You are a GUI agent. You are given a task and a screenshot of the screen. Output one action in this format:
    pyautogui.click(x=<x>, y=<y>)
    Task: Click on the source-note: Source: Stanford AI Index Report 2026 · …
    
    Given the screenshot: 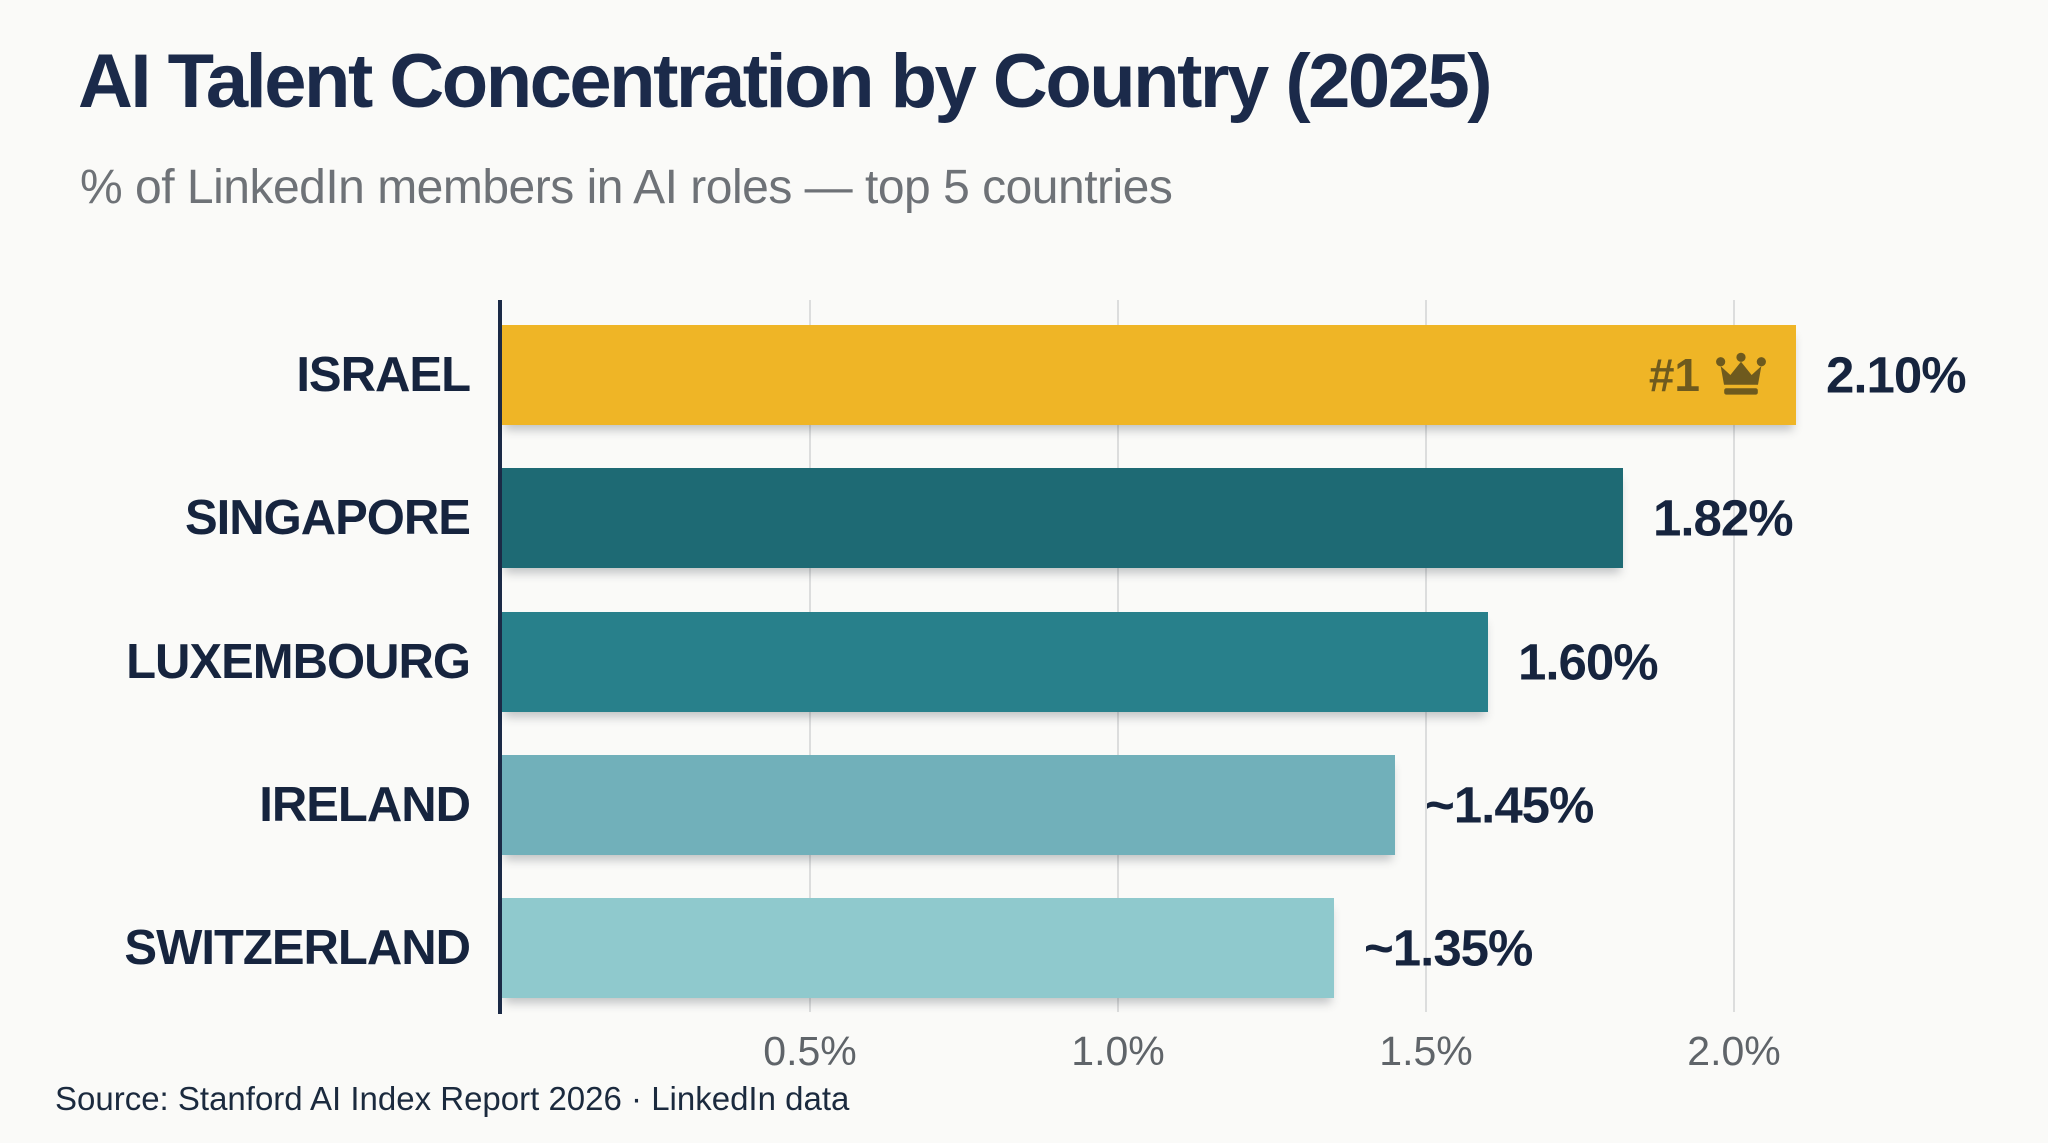 What is the action you would take?
    pyautogui.click(x=452, y=1098)
    